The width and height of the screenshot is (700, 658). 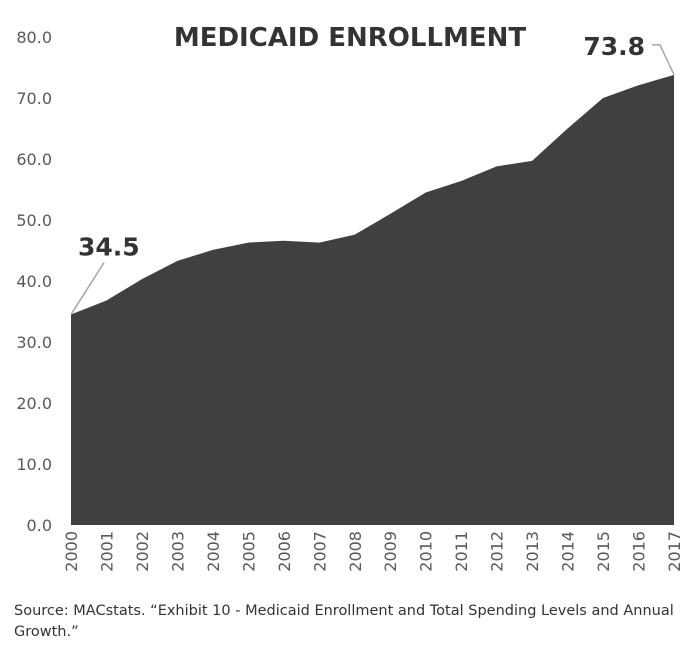 I want to click on y-tick-label: 40.0, so click(x=34, y=281).